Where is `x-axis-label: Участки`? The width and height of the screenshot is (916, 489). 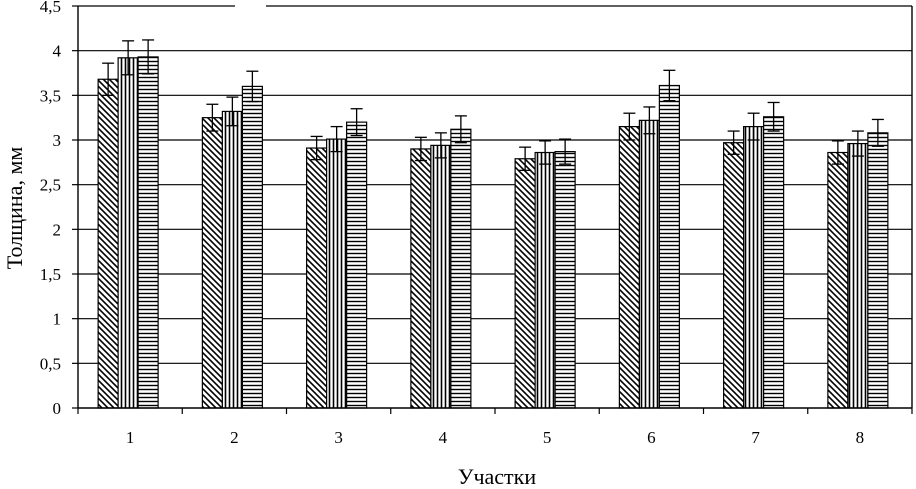
x-axis-label: Участки is located at coordinates (497, 476).